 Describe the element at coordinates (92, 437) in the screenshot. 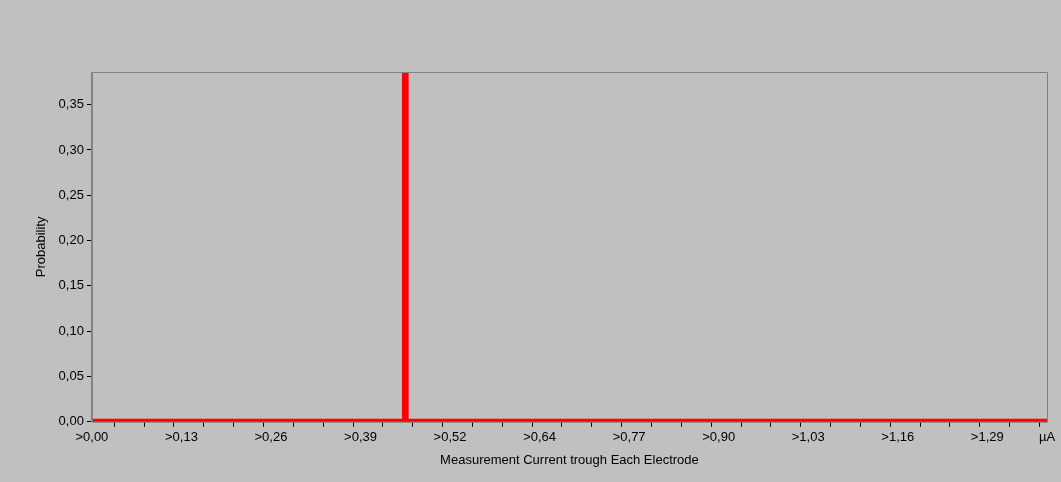

I see `x-tick-label: >0,00` at that location.